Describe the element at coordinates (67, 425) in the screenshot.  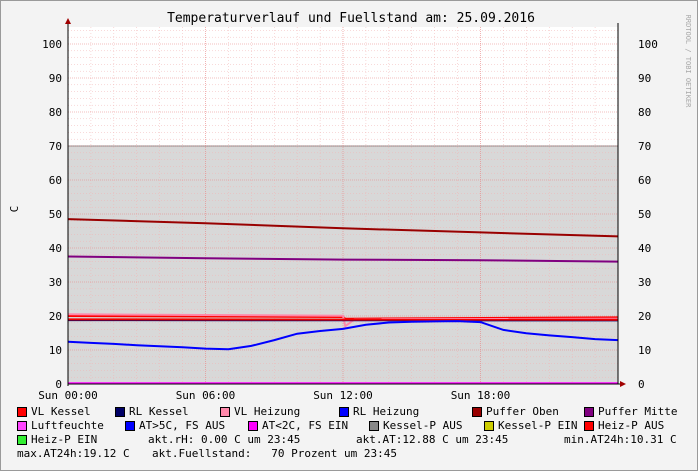
I see `legend-label: Luftfeuchte` at that location.